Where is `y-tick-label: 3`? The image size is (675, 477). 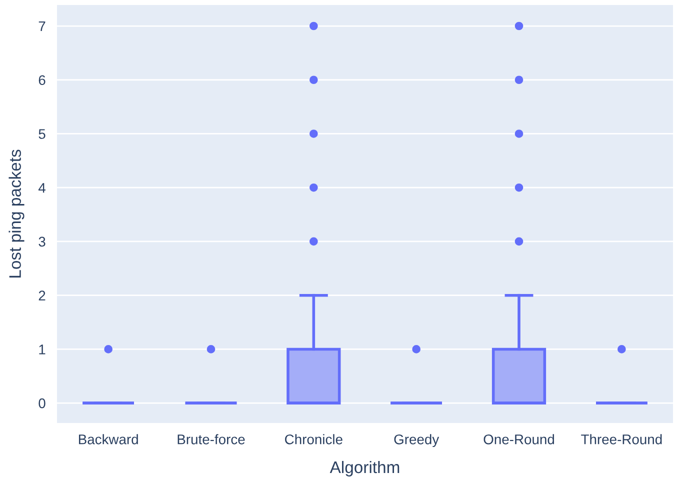
y-tick-label: 3 is located at coordinates (42, 241).